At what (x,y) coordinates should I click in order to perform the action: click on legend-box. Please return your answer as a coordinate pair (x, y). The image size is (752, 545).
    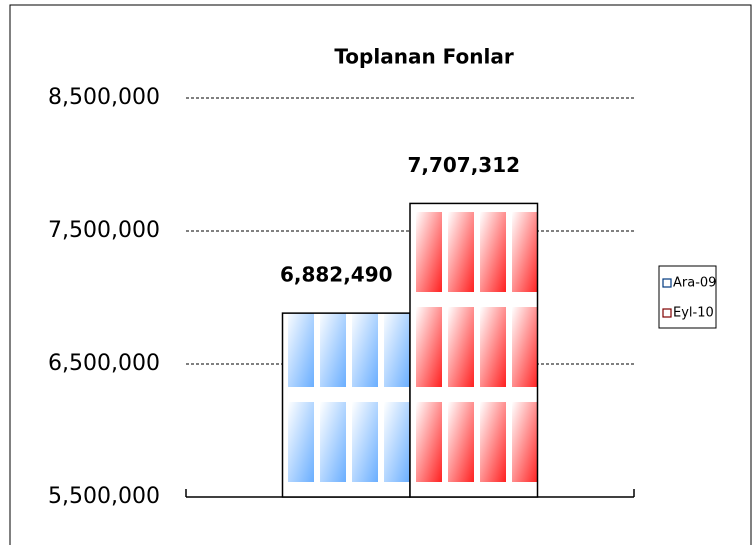
    Looking at the image, I should click on (687, 297).